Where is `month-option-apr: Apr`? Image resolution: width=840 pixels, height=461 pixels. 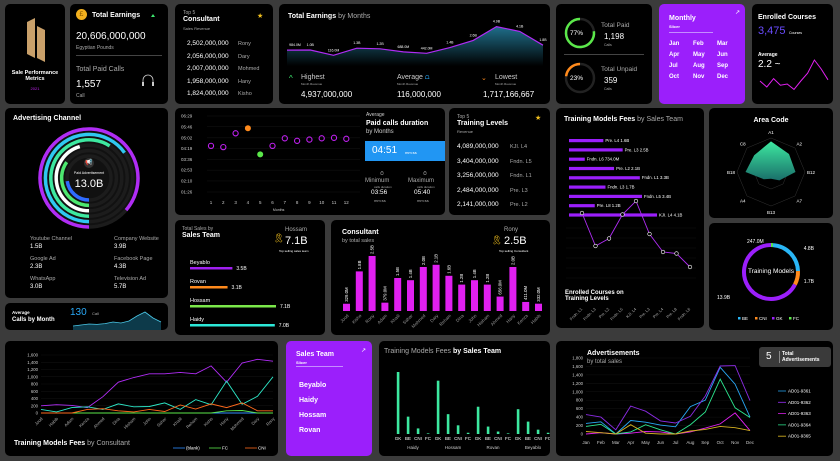
month-option-apr: Apr is located at coordinates (674, 55).